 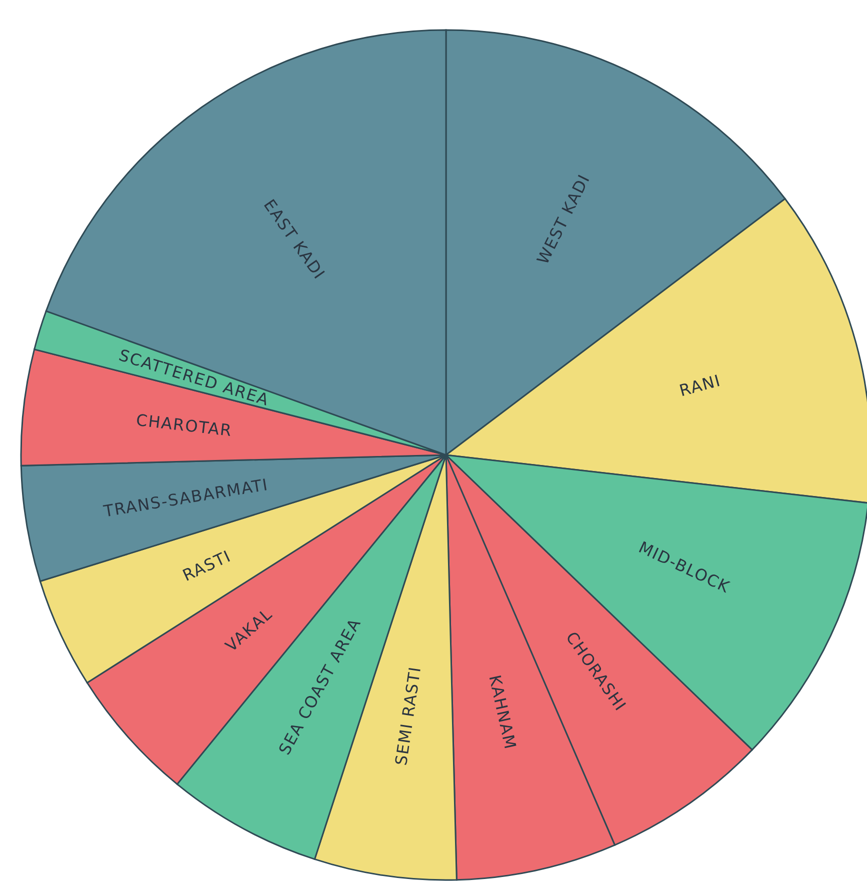 I want to click on slice-label: CHAROTAR, so click(x=184, y=425).